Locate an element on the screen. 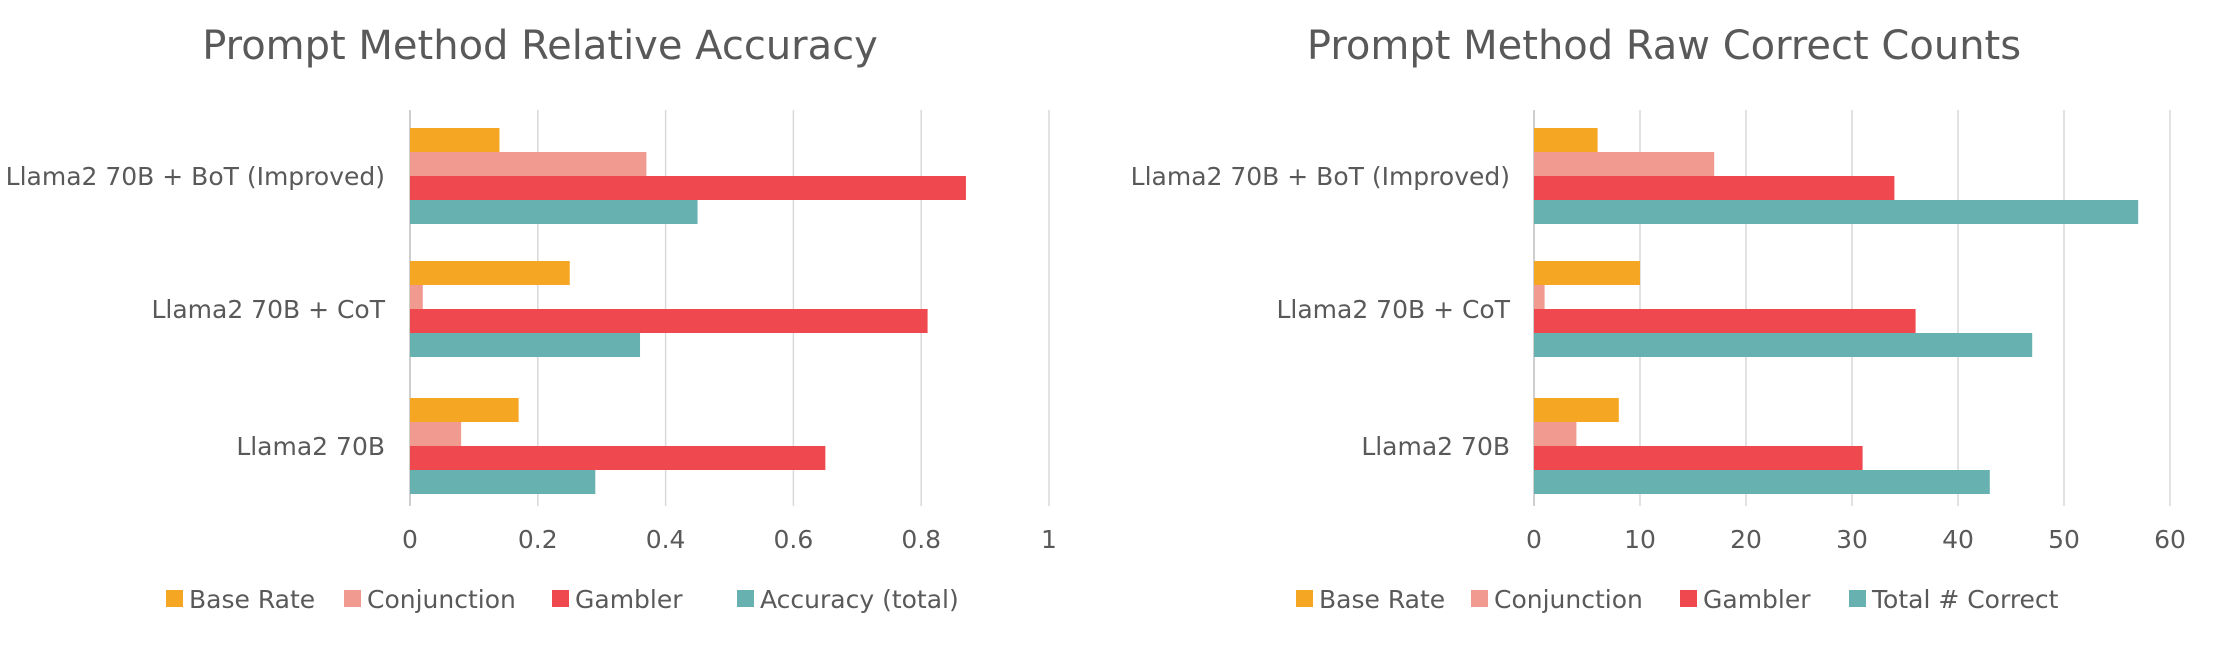 This screenshot has height=654, width=2216. x-tick-label: 1 is located at coordinates (1049, 539).